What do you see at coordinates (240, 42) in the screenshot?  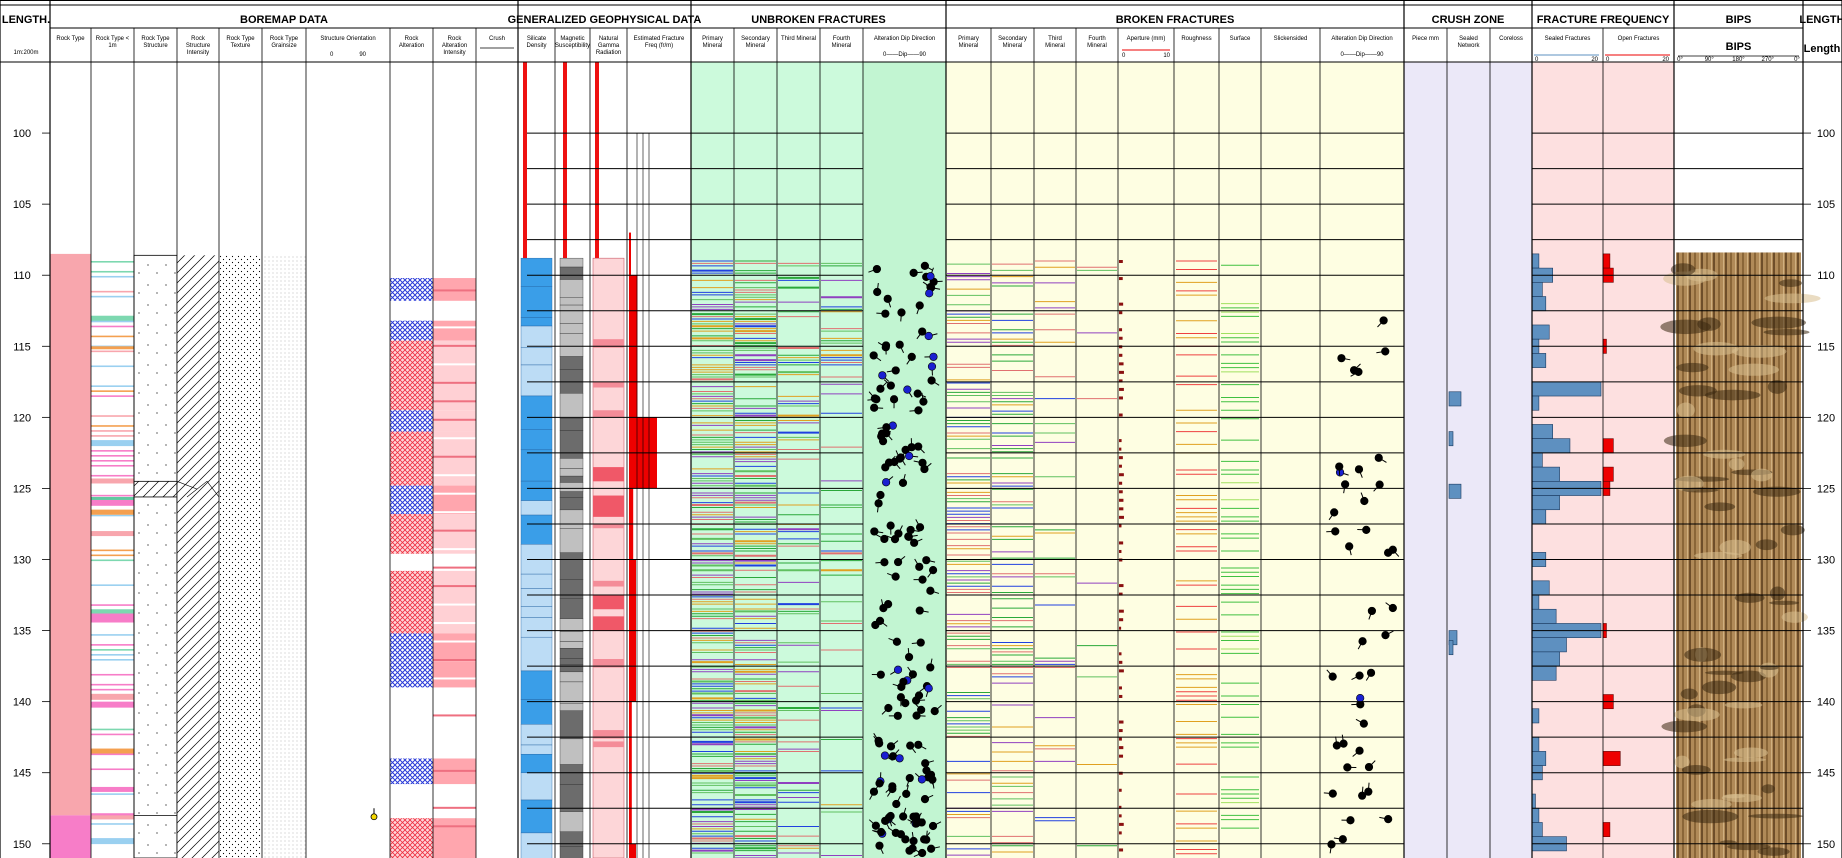 I see `col-title-rock-type-texture: Rock Type Texture` at bounding box center [240, 42].